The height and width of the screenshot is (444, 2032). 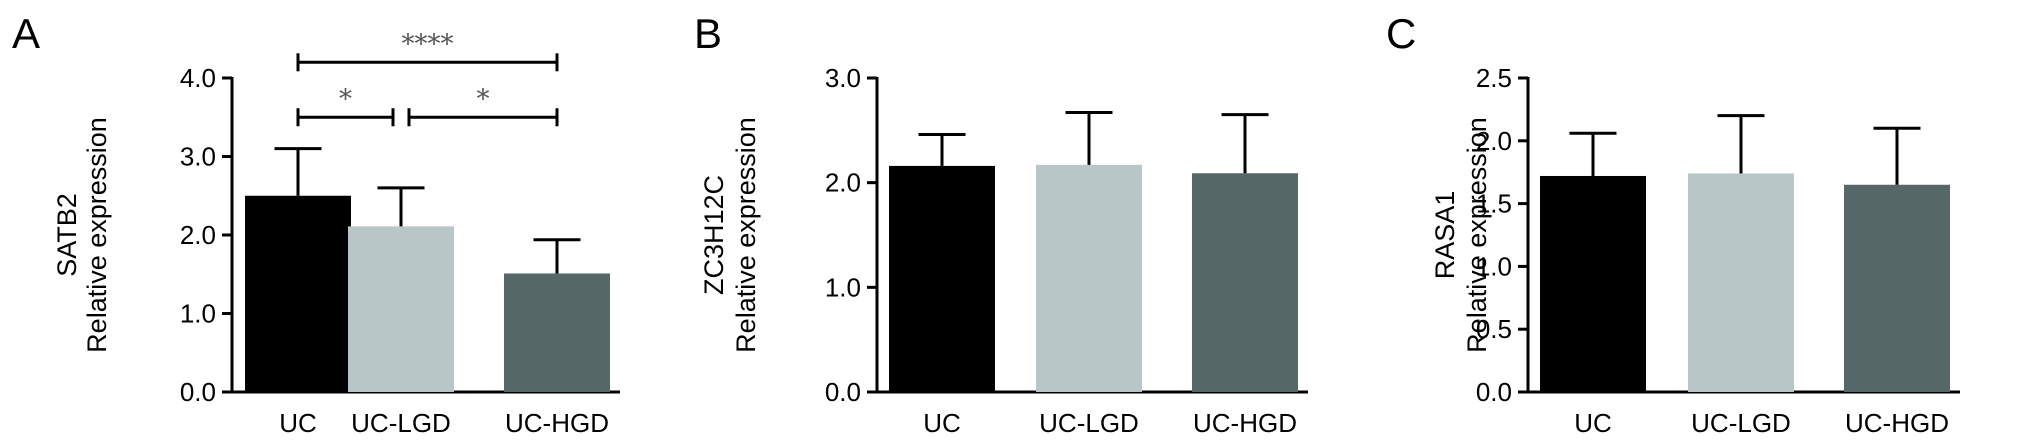 I want to click on significance-bracket: ****, so click(x=427, y=50).